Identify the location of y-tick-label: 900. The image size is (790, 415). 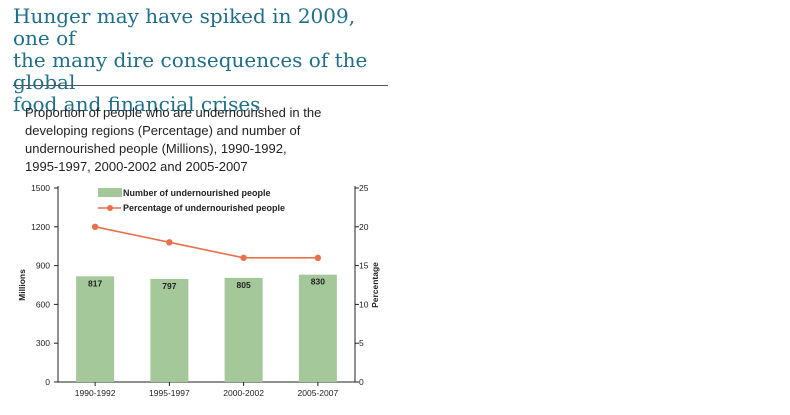
(43, 266).